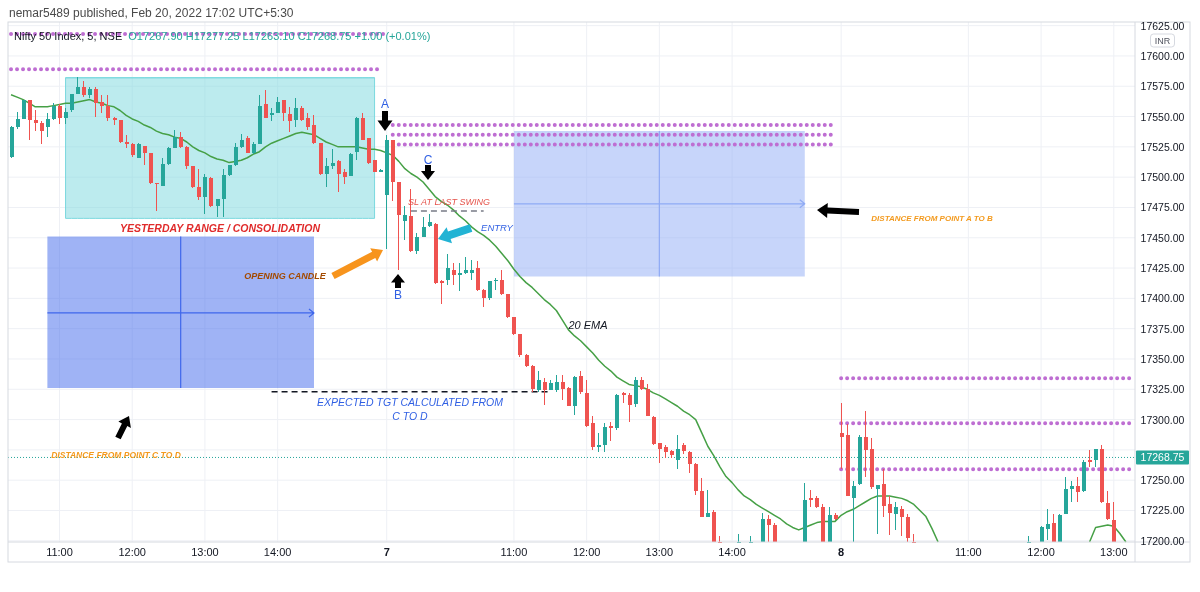 The height and width of the screenshot is (592, 1200). What do you see at coordinates (1162, 457) in the screenshot?
I see `ref-line-label: 17268.75` at bounding box center [1162, 457].